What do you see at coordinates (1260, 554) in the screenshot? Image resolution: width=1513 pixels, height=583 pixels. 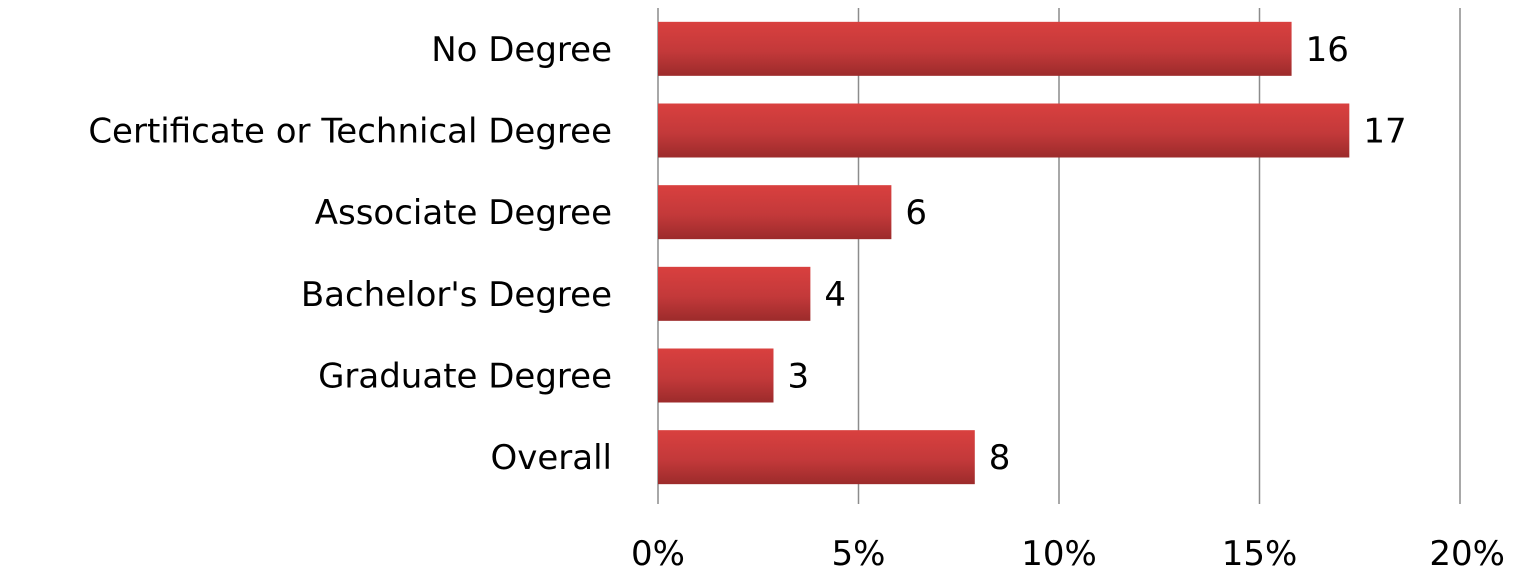 I see `x-tick-label-3: 15%` at bounding box center [1260, 554].